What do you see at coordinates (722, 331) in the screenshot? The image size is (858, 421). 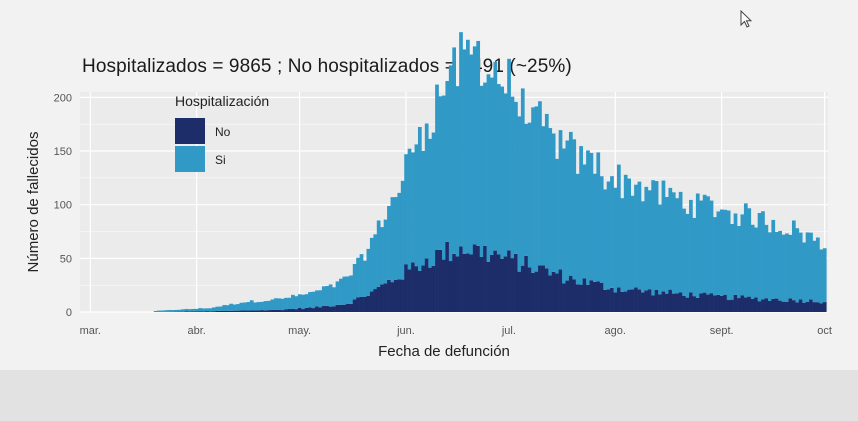 I see `x-tick-label: sept.` at bounding box center [722, 331].